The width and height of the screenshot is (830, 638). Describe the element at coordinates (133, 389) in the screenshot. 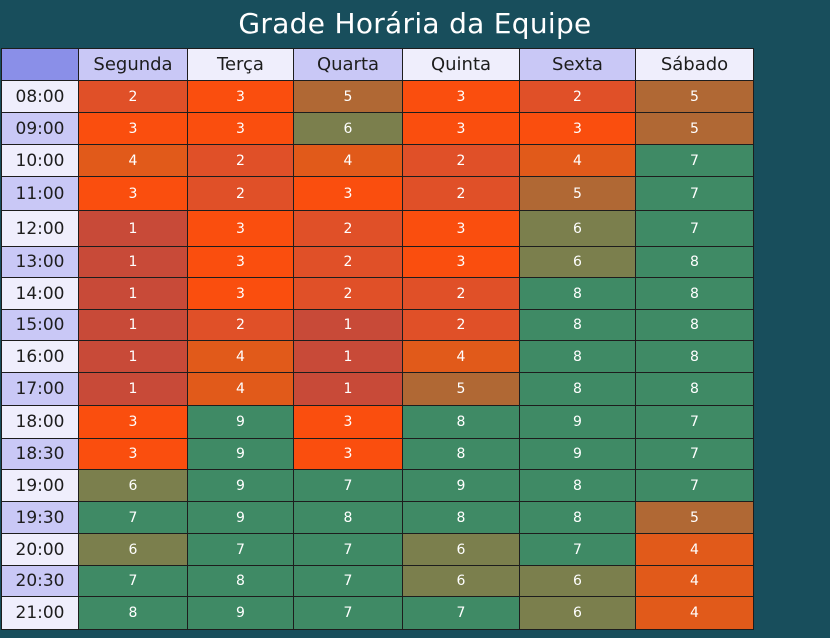

I see `availability-cell: 1` at that location.